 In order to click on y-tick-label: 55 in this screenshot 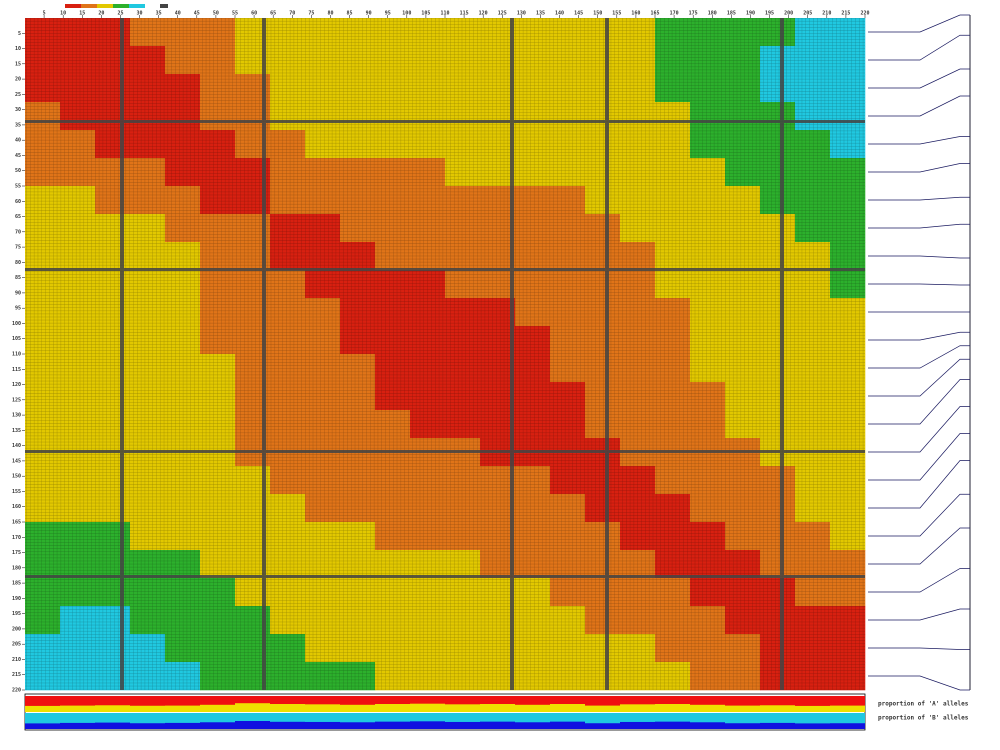, I will do `click(18, 187)`.